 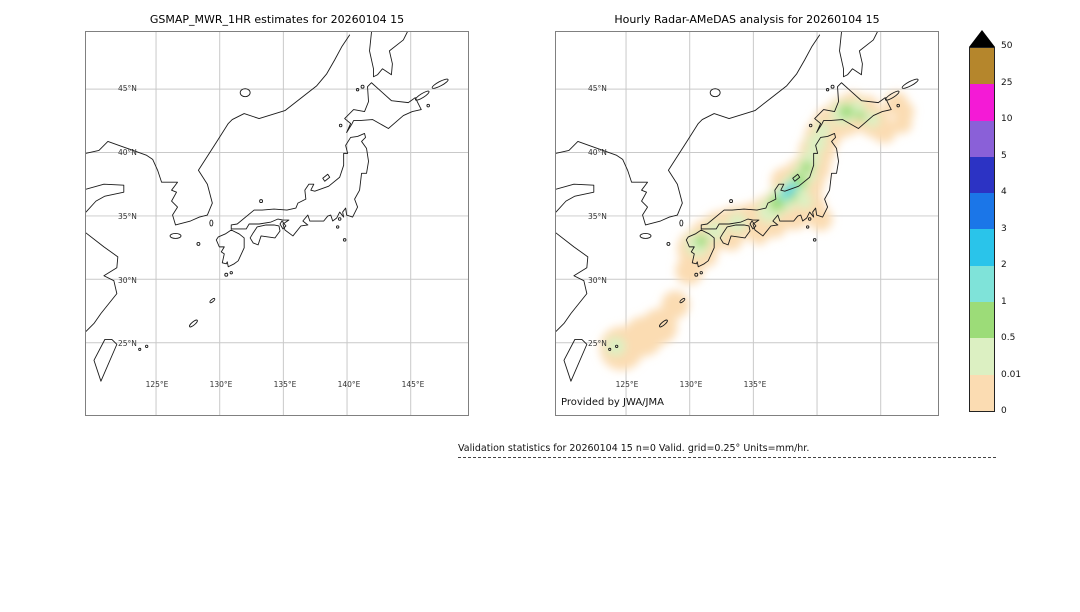 I want to click on colorbar, so click(x=982, y=229).